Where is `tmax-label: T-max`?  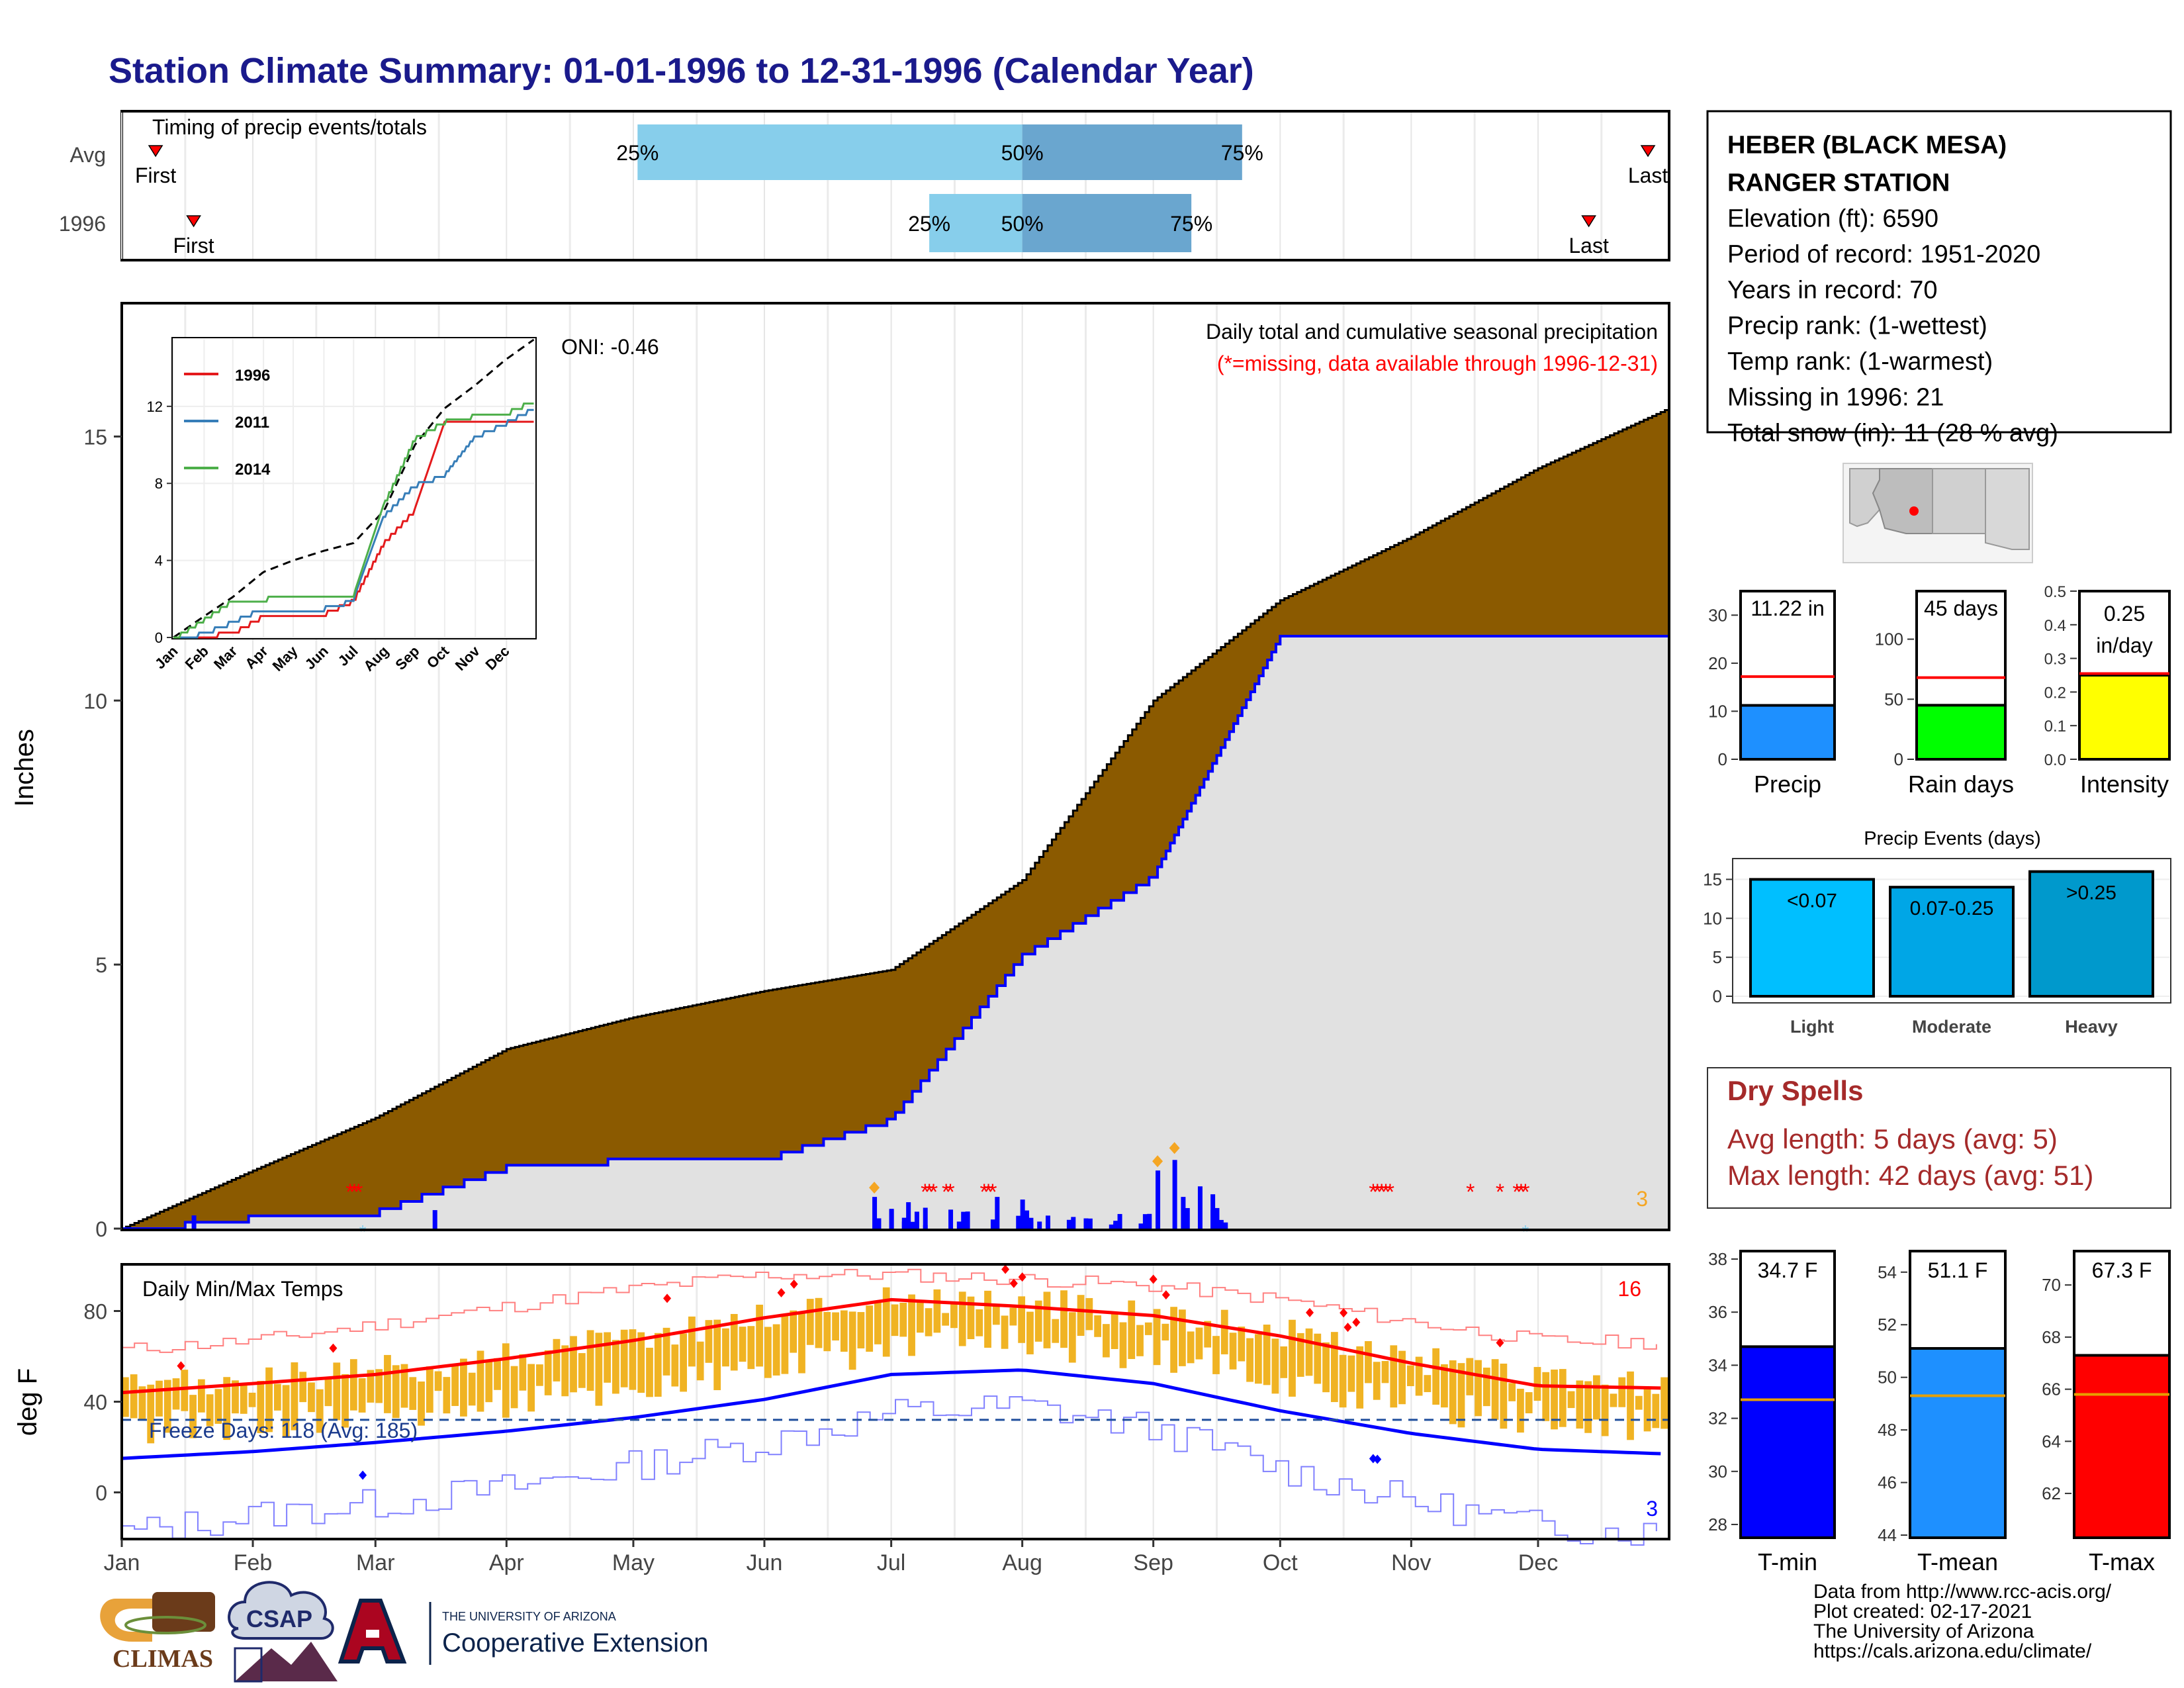 tmax-label: T-max is located at coordinates (2122, 1561).